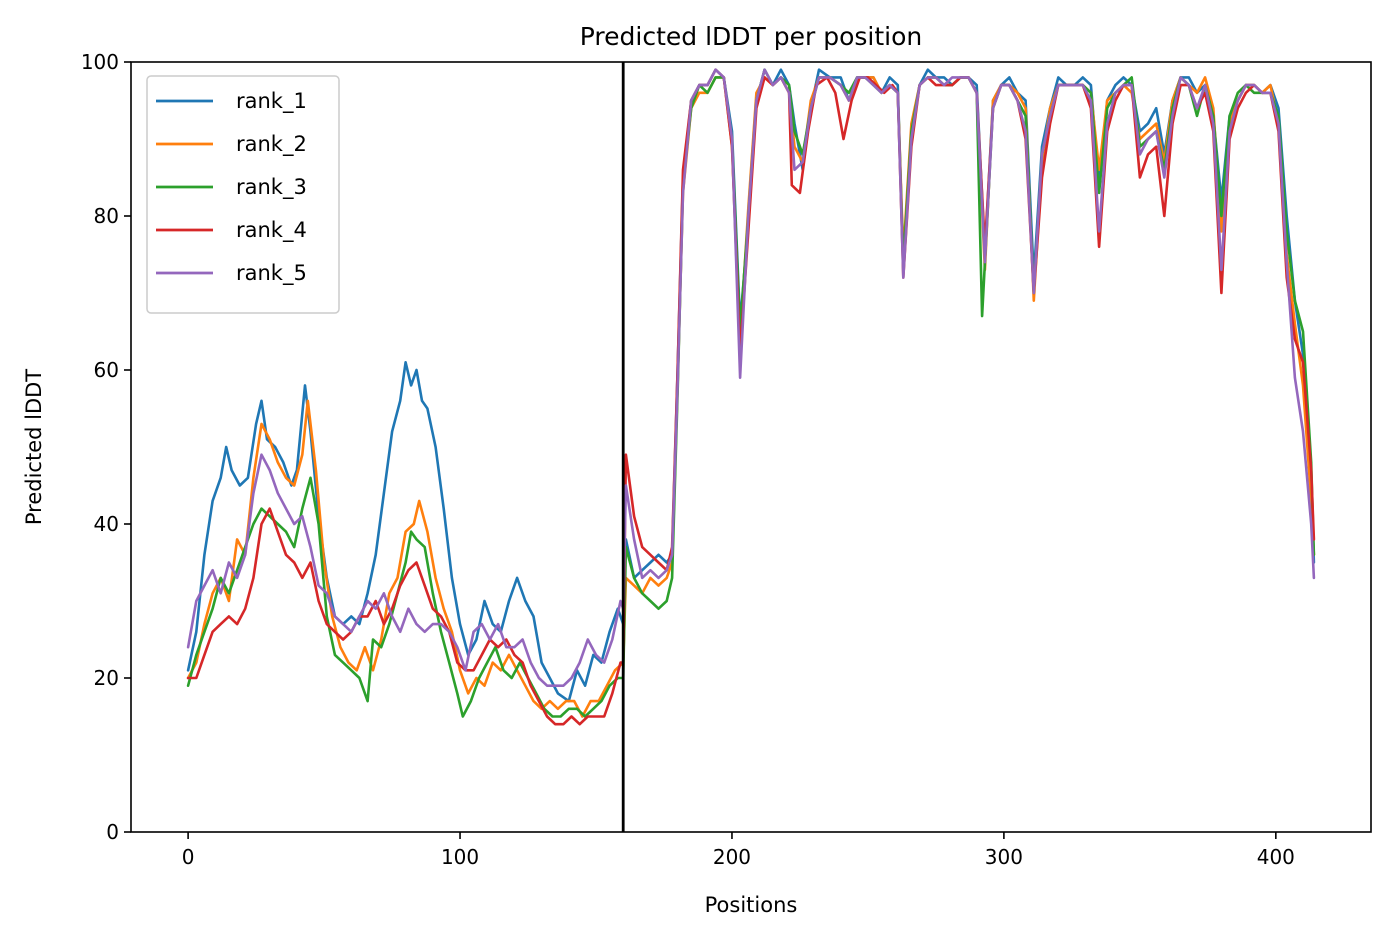 Image resolution: width=1391 pixels, height=939 pixels. Describe the element at coordinates (732, 857) in the screenshot. I see `x-tick-label: 200` at that location.